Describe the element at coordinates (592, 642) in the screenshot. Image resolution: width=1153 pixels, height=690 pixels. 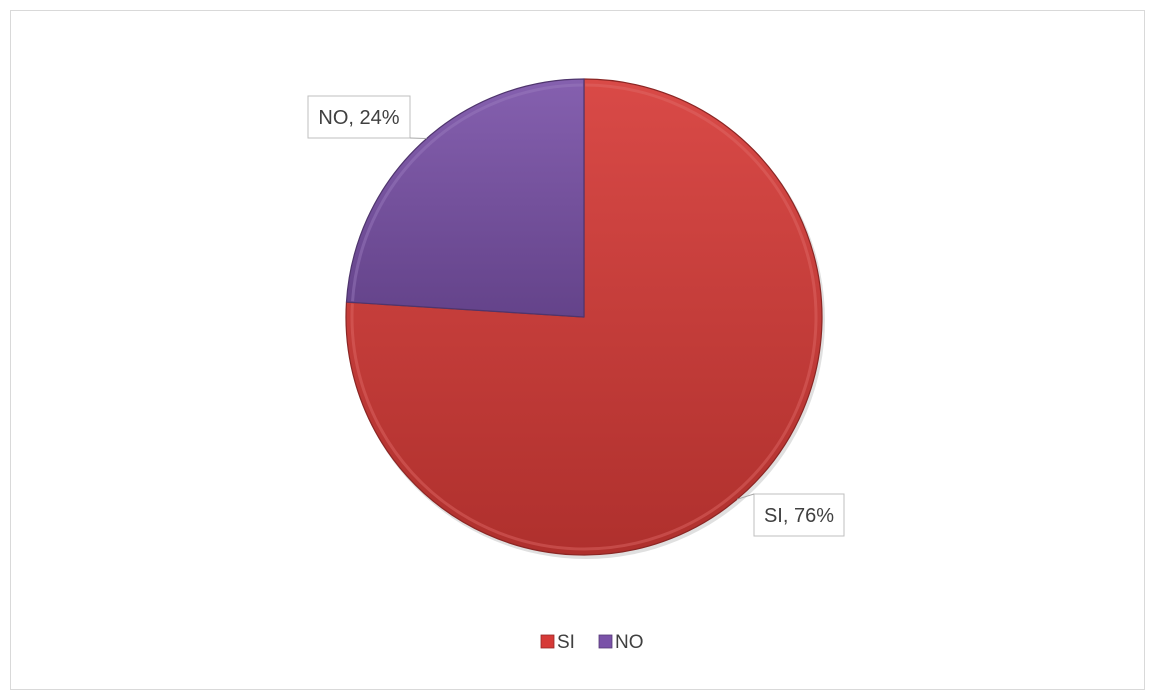
I see `legend: SI NO` at that location.